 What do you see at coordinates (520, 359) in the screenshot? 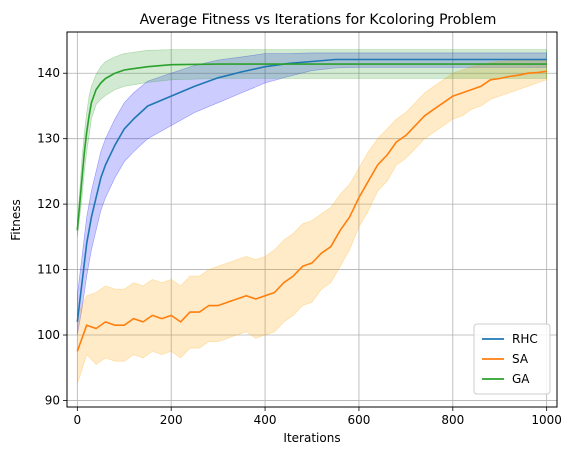
I see `legend-label-sa: SA` at bounding box center [520, 359].